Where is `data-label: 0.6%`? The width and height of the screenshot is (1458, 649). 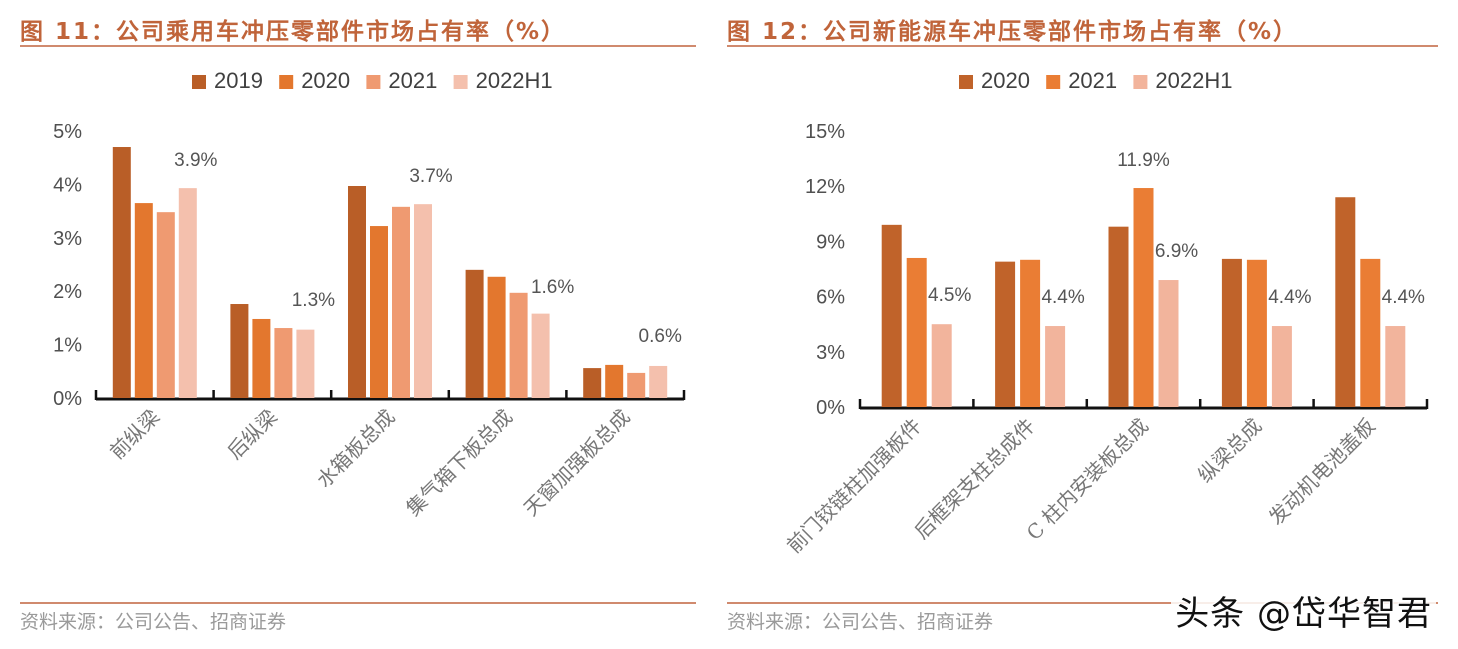
data-label: 0.6% is located at coordinates (660, 336).